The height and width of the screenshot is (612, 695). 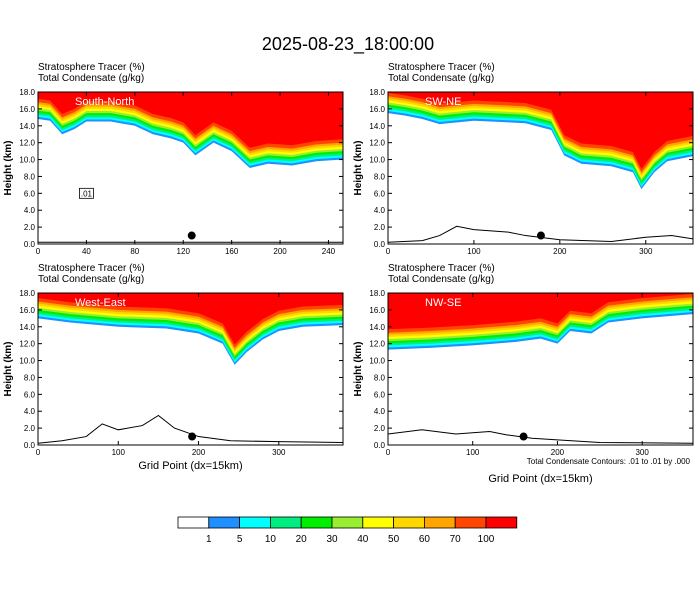 What do you see at coordinates (87, 193) in the screenshot?
I see `contour-label: .01` at bounding box center [87, 193].